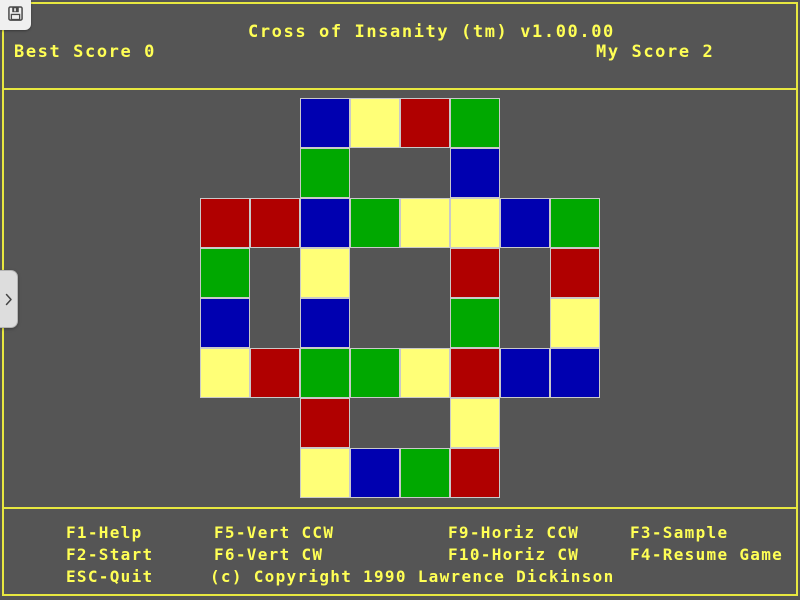 The image size is (800, 600). Describe the element at coordinates (400, 595) in the screenshot. I see `frame-border-bottom` at that location.